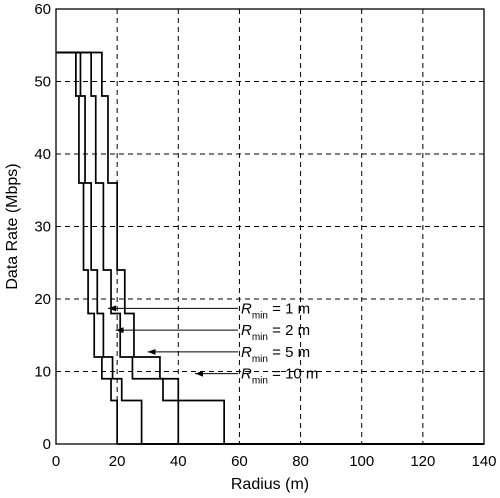  What do you see at coordinates (274, 461) in the screenshot?
I see `x-tick-labels: 0 20 40 60 80 100 120 140` at bounding box center [274, 461].